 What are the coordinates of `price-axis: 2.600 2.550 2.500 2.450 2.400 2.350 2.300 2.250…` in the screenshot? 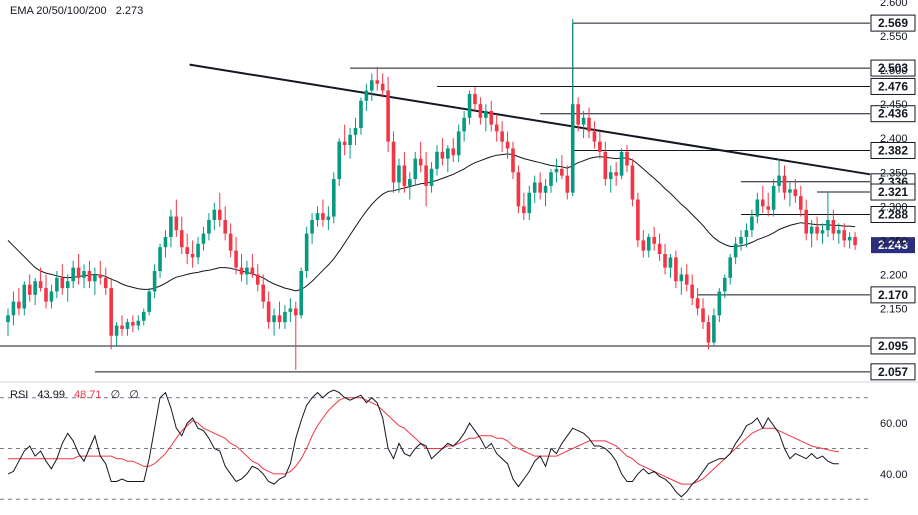 It's located at (894, 157).